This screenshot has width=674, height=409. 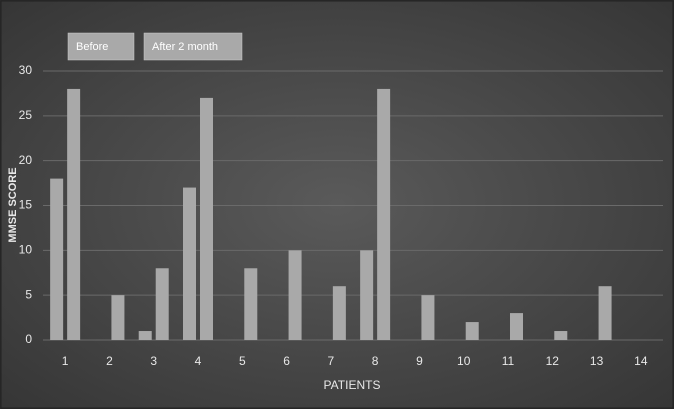 I want to click on x-tick-label: 2, so click(x=109, y=361).